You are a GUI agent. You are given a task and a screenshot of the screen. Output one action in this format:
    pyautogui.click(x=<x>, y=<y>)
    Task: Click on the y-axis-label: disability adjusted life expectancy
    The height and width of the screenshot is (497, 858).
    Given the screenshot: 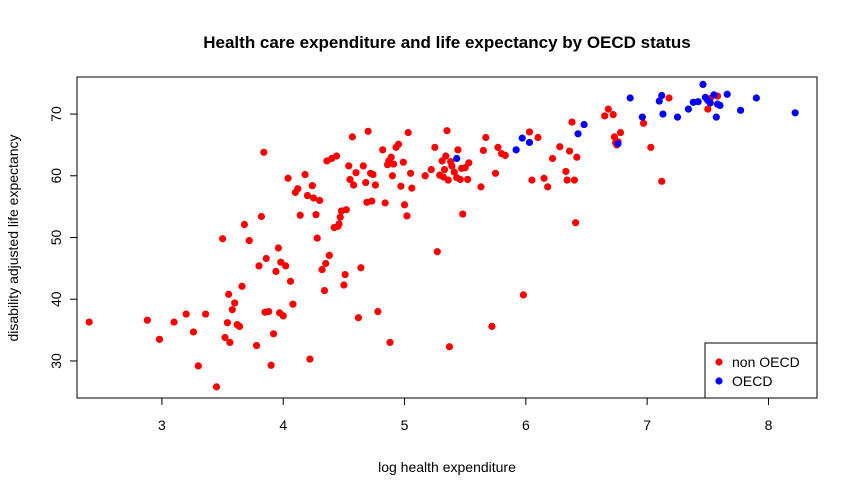 What is the action you would take?
    pyautogui.click(x=13, y=237)
    